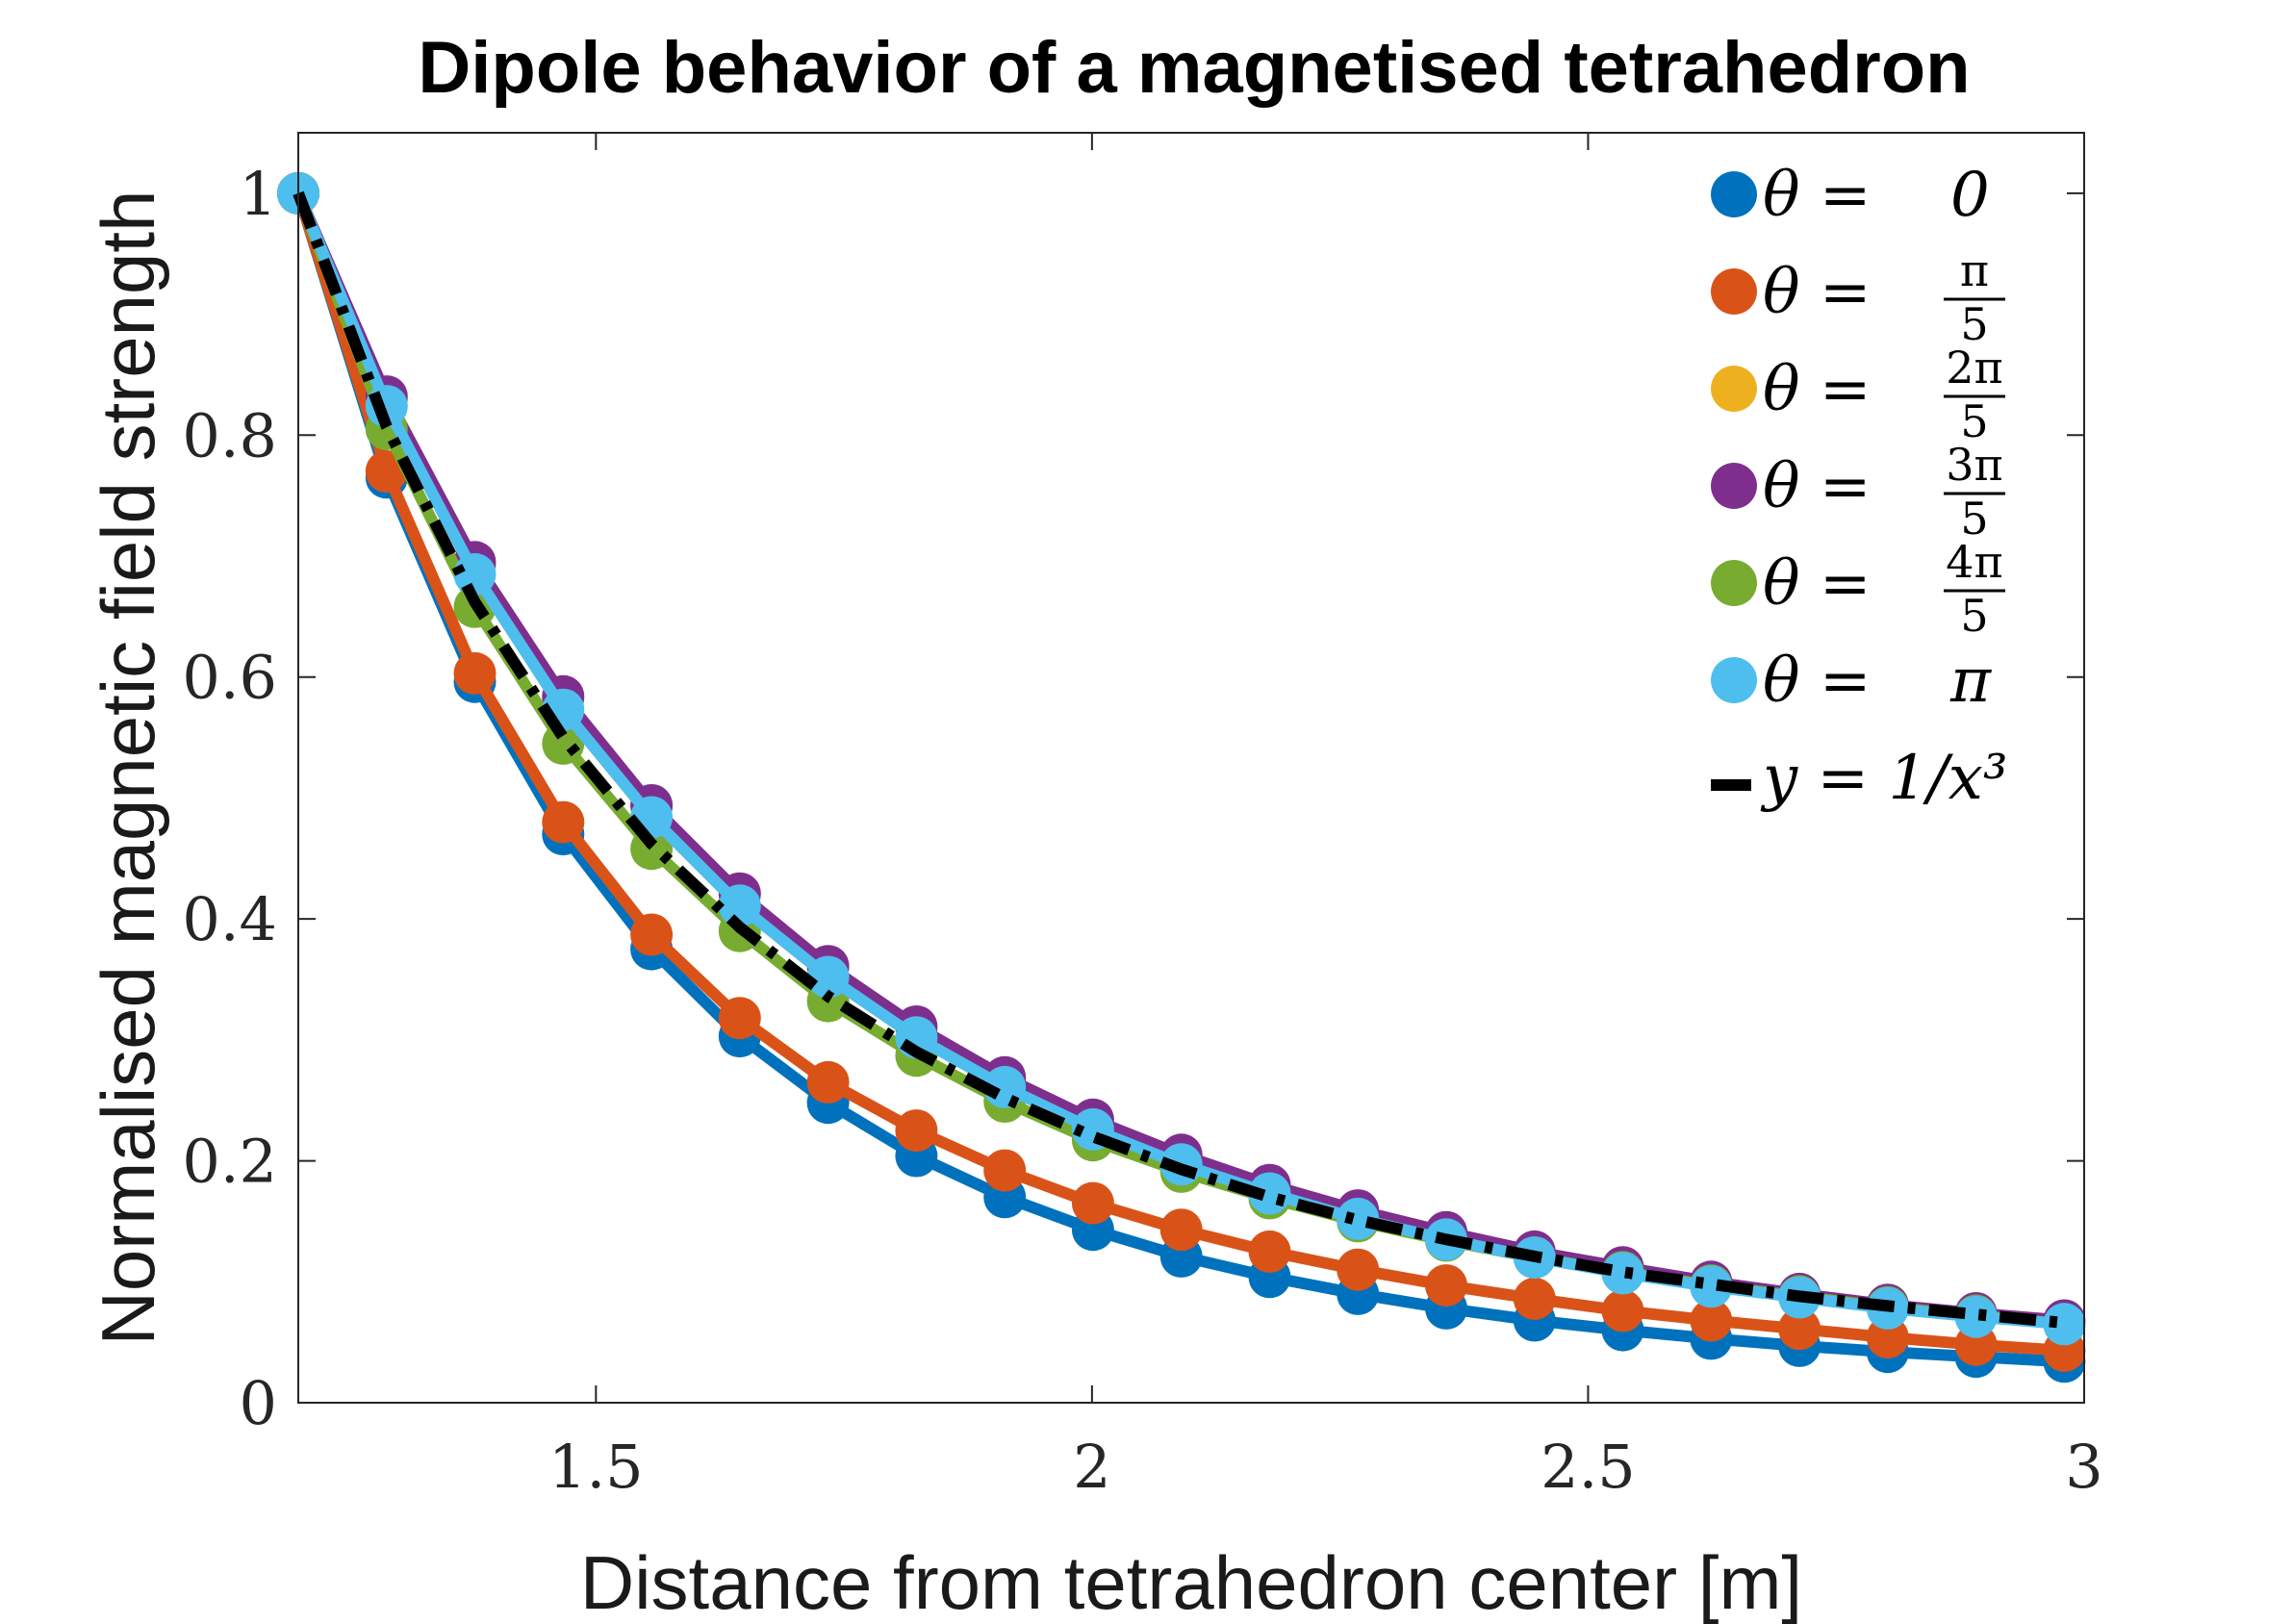 The image size is (2292, 1624). Describe the element at coordinates (1884, 778) in the screenshot. I see `legend-label: y = 1/x³` at that location.